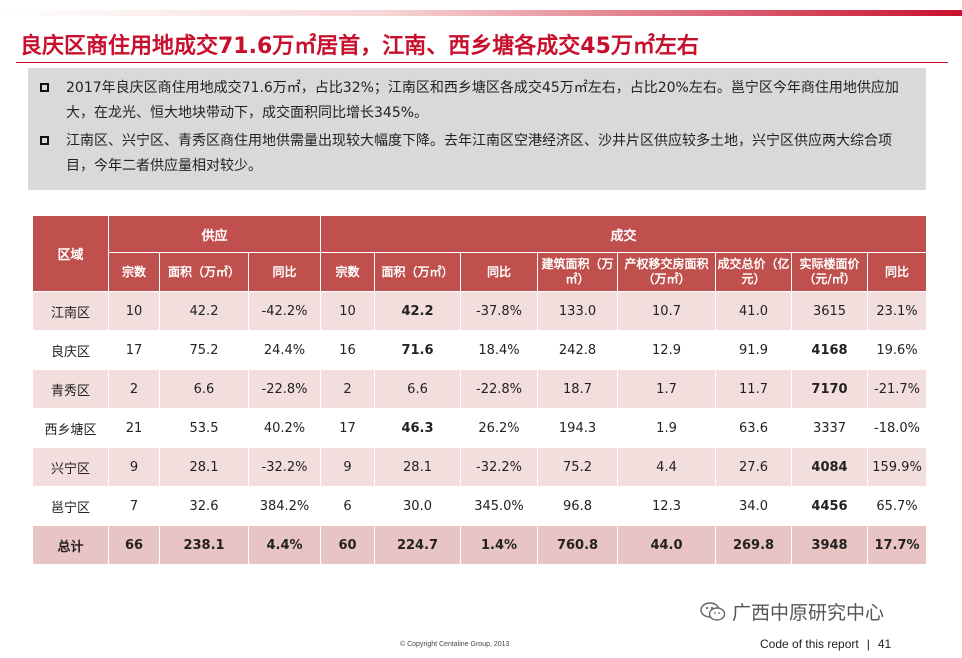  Describe the element at coordinates (830, 506) in the screenshot. I see `table-cell: 4456` at that location.